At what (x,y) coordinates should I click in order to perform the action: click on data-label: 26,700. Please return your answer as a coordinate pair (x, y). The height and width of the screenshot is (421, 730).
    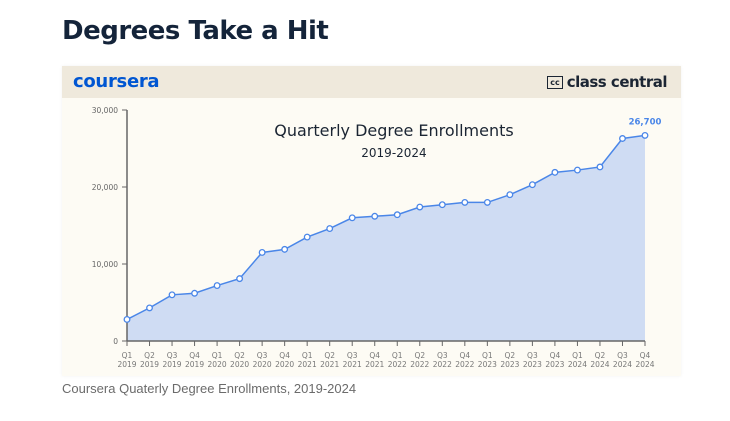
    Looking at the image, I should click on (645, 122).